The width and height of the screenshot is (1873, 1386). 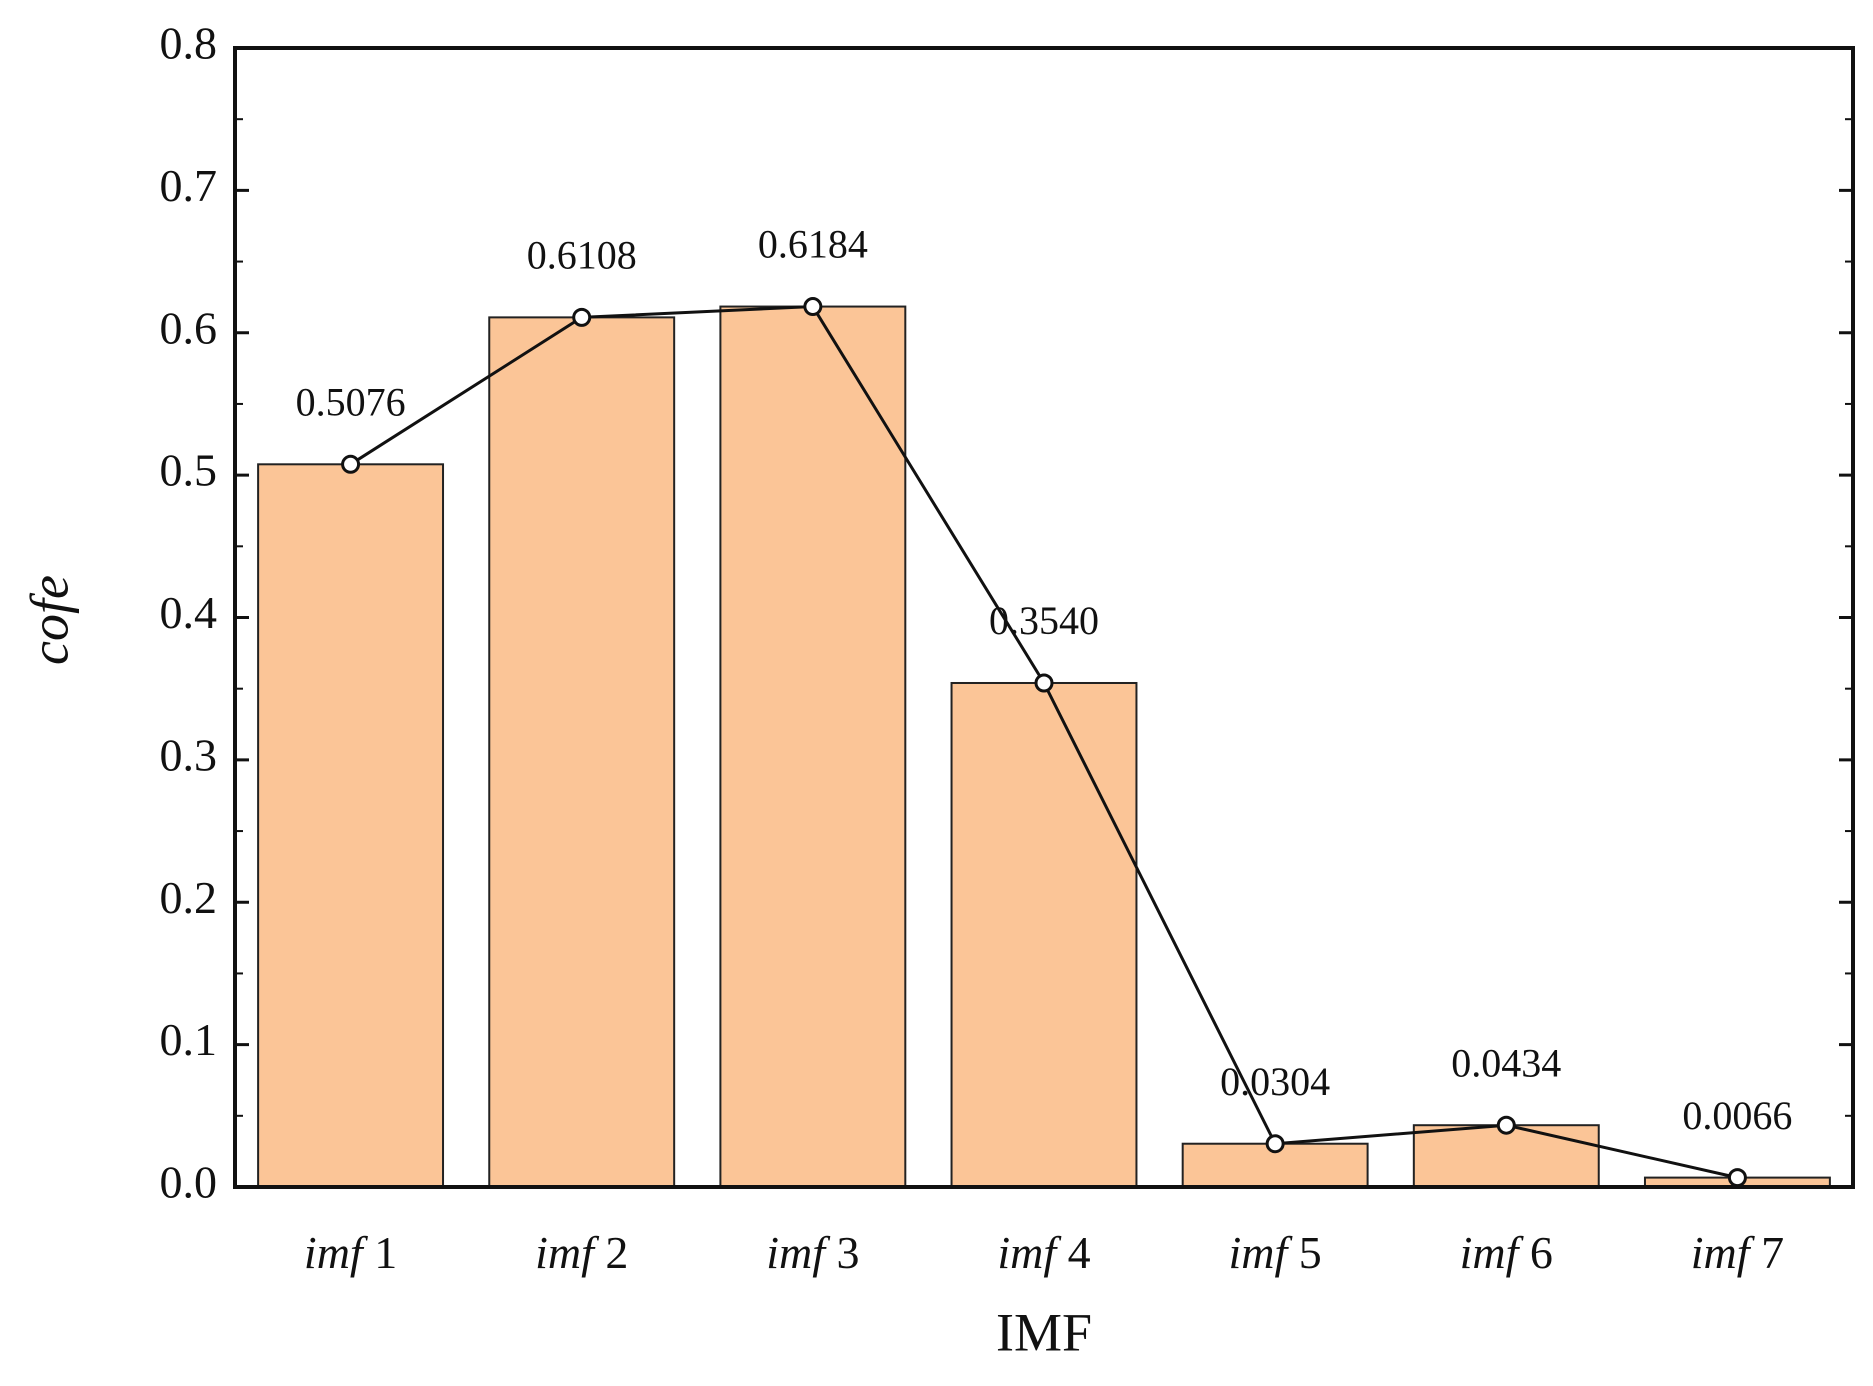 I want to click on x-tick-label: imf 5, so click(x=1275, y=1252).